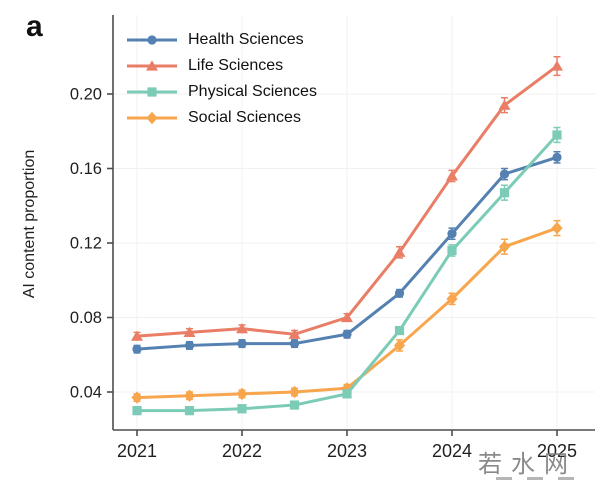 The height and width of the screenshot is (489, 600). What do you see at coordinates (347, 451) in the screenshot?
I see `x-tick-label: 2023` at bounding box center [347, 451].